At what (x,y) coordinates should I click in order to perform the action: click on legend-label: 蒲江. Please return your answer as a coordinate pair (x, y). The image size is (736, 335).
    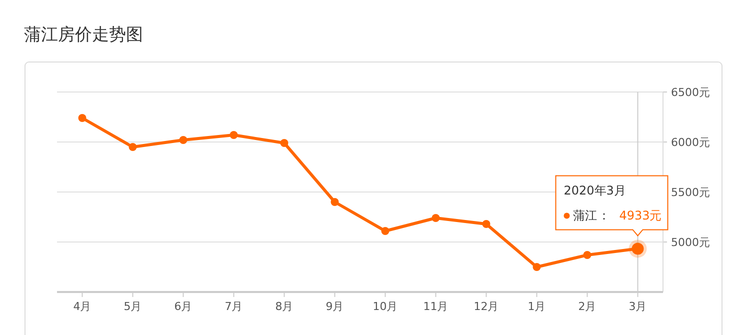
    Looking at the image, I should click on (584, 215).